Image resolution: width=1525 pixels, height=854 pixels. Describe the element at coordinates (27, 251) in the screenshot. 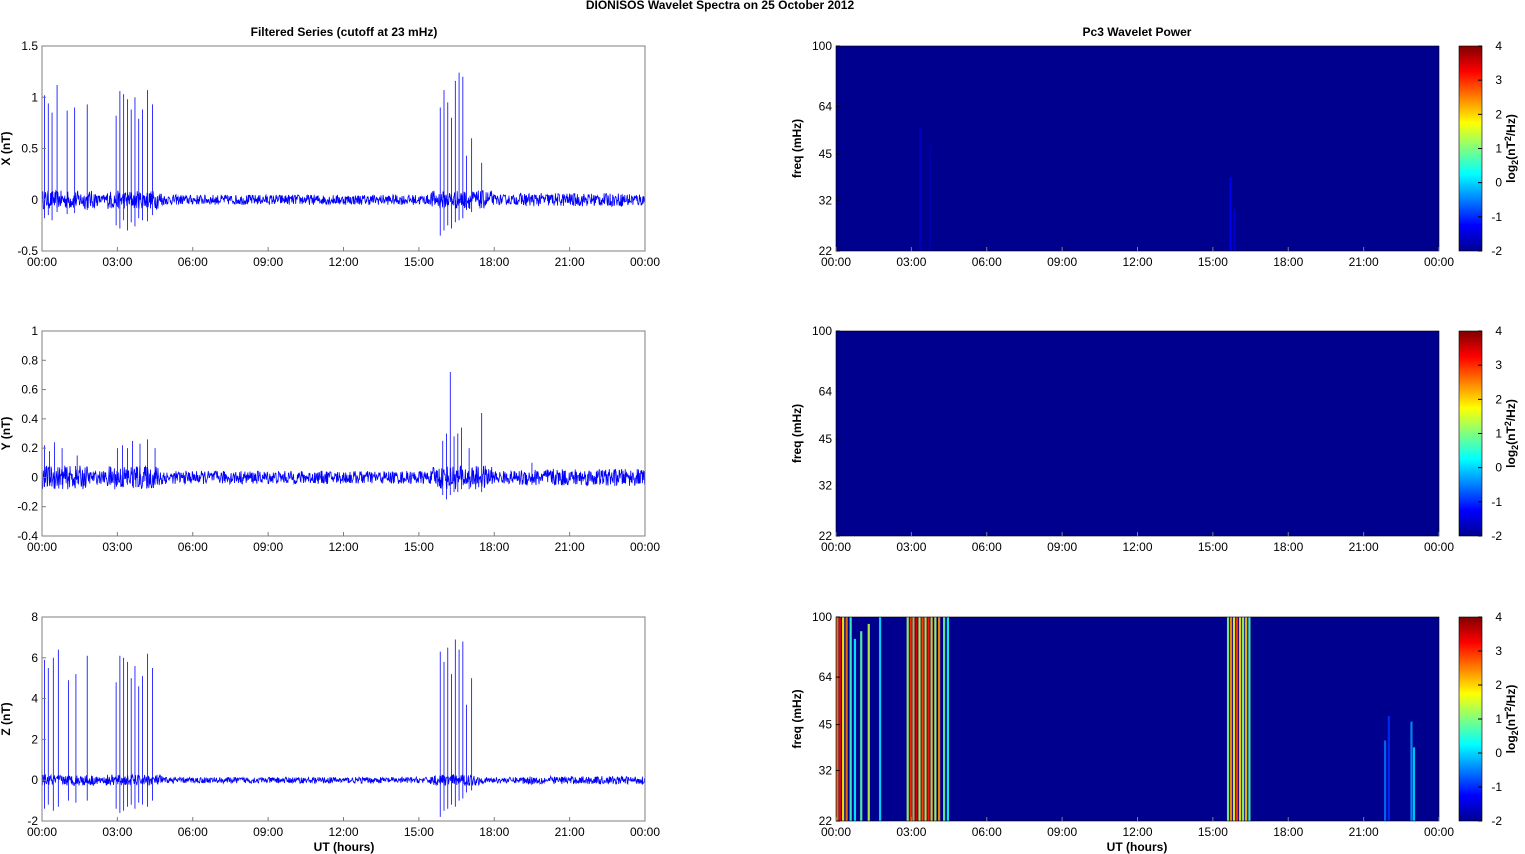

I see `y-tick-label: -0.5` at that location.